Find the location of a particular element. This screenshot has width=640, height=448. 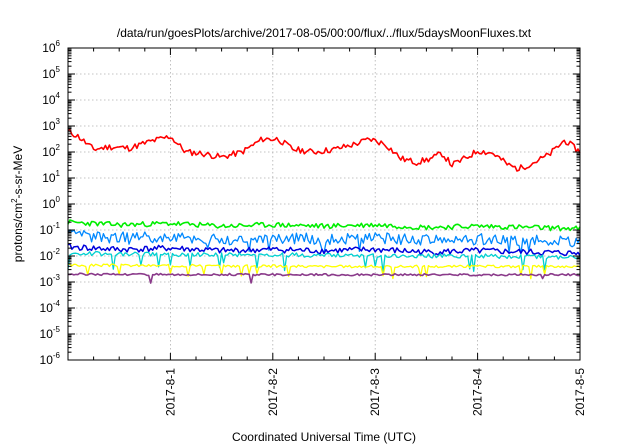

y-tick-label: 10² is located at coordinates (51, 151).